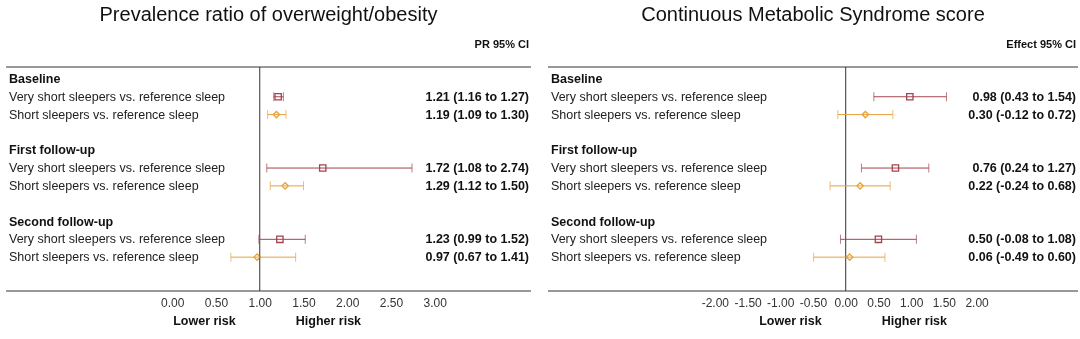 The width and height of the screenshot is (1080, 339). Describe the element at coordinates (477, 96) in the screenshot. I see `annotation: 1.21 (1.16 to 1.27)` at that location.